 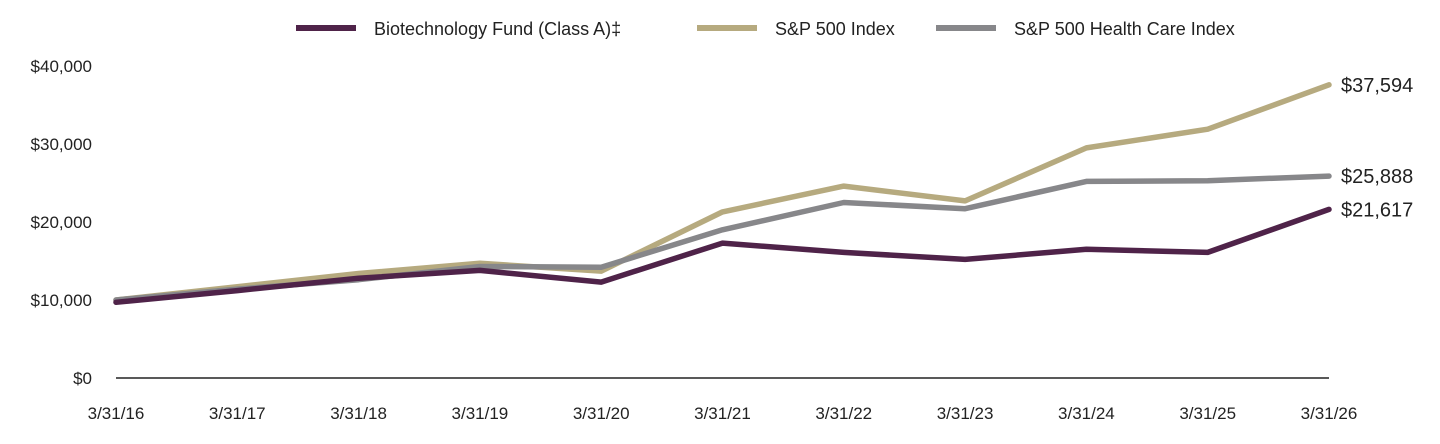 I want to click on x-tick-label: 3/31/22, so click(x=843, y=413).